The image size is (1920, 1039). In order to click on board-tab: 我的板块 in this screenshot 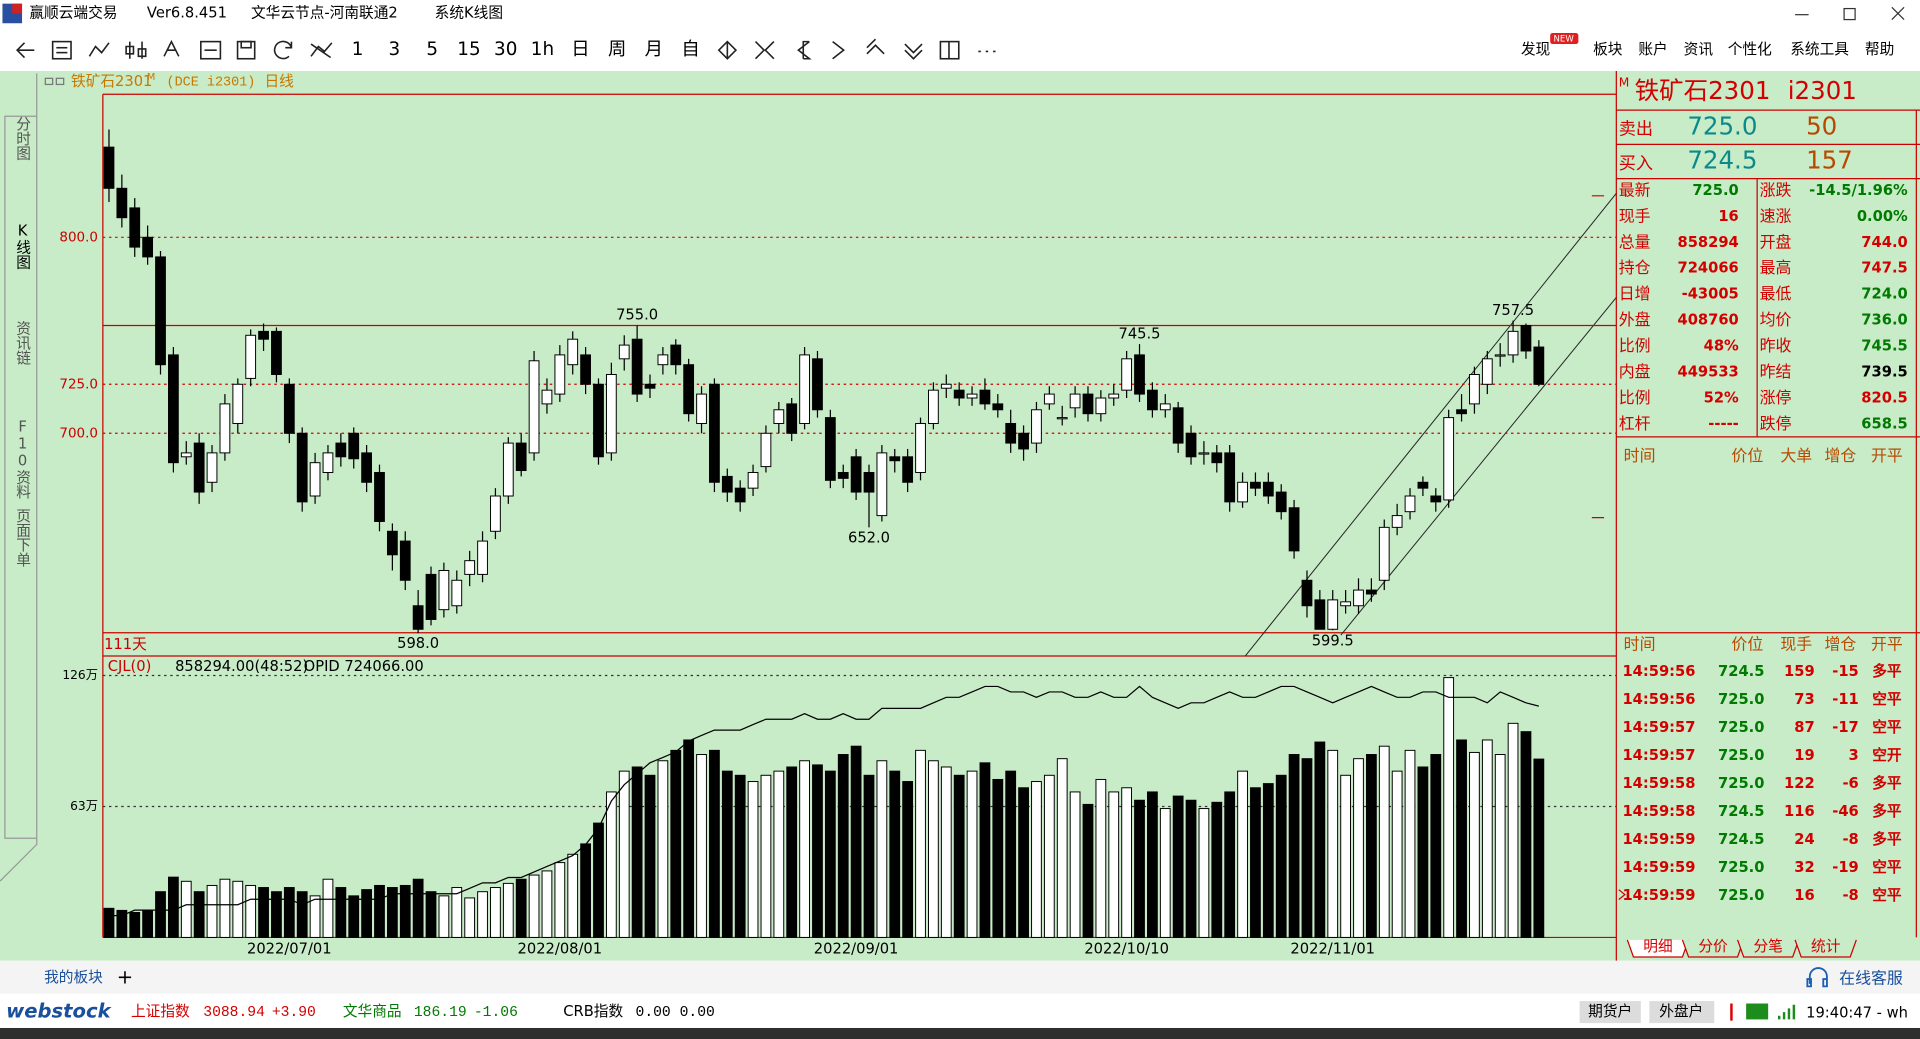, I will do `click(73, 977)`.